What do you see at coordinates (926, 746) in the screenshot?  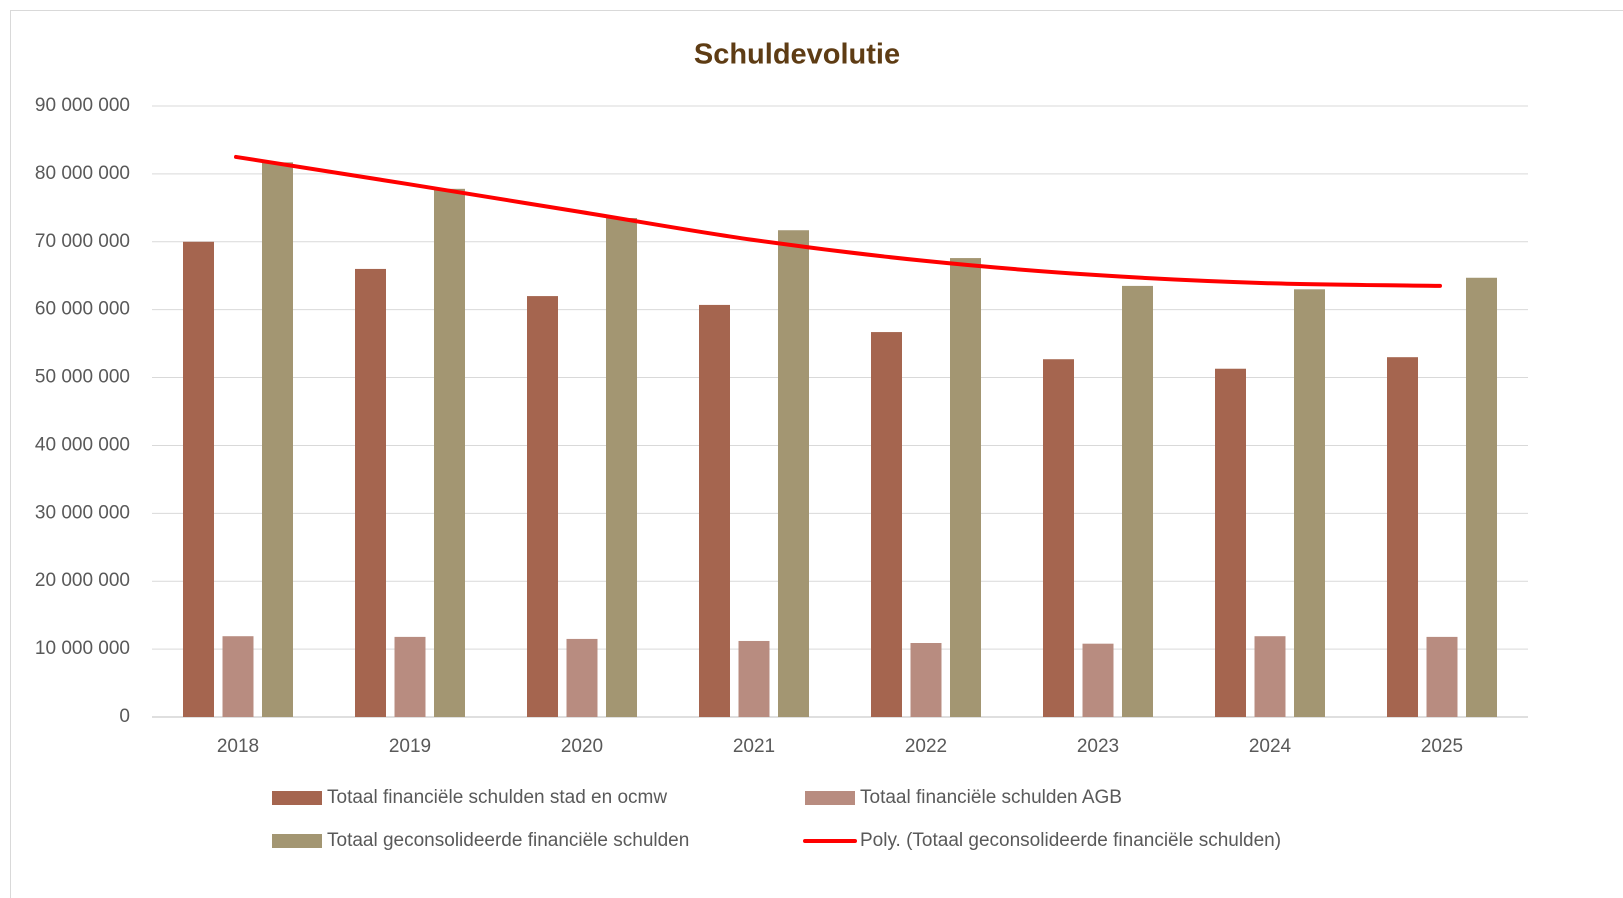 I see `x-tick-label: 2022` at bounding box center [926, 746].